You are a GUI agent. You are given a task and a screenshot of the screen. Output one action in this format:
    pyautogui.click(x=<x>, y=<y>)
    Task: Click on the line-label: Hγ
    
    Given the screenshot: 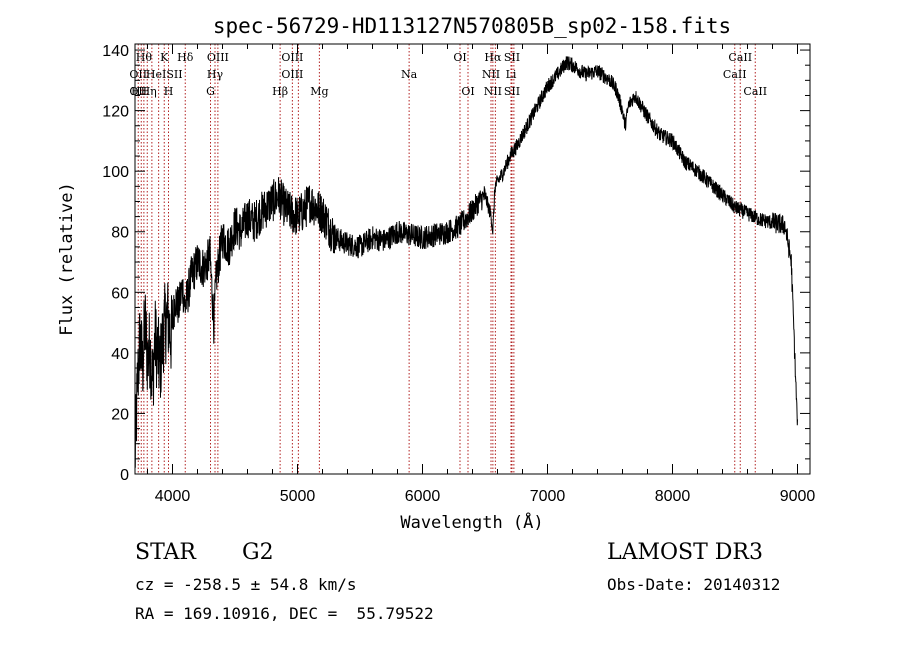 What is the action you would take?
    pyautogui.click(x=215, y=74)
    